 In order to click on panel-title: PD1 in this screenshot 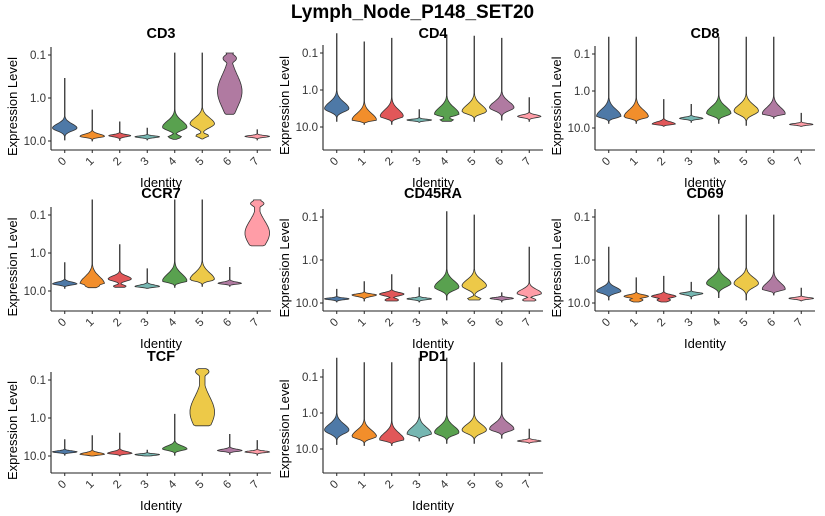, I will do `click(433, 357)`.